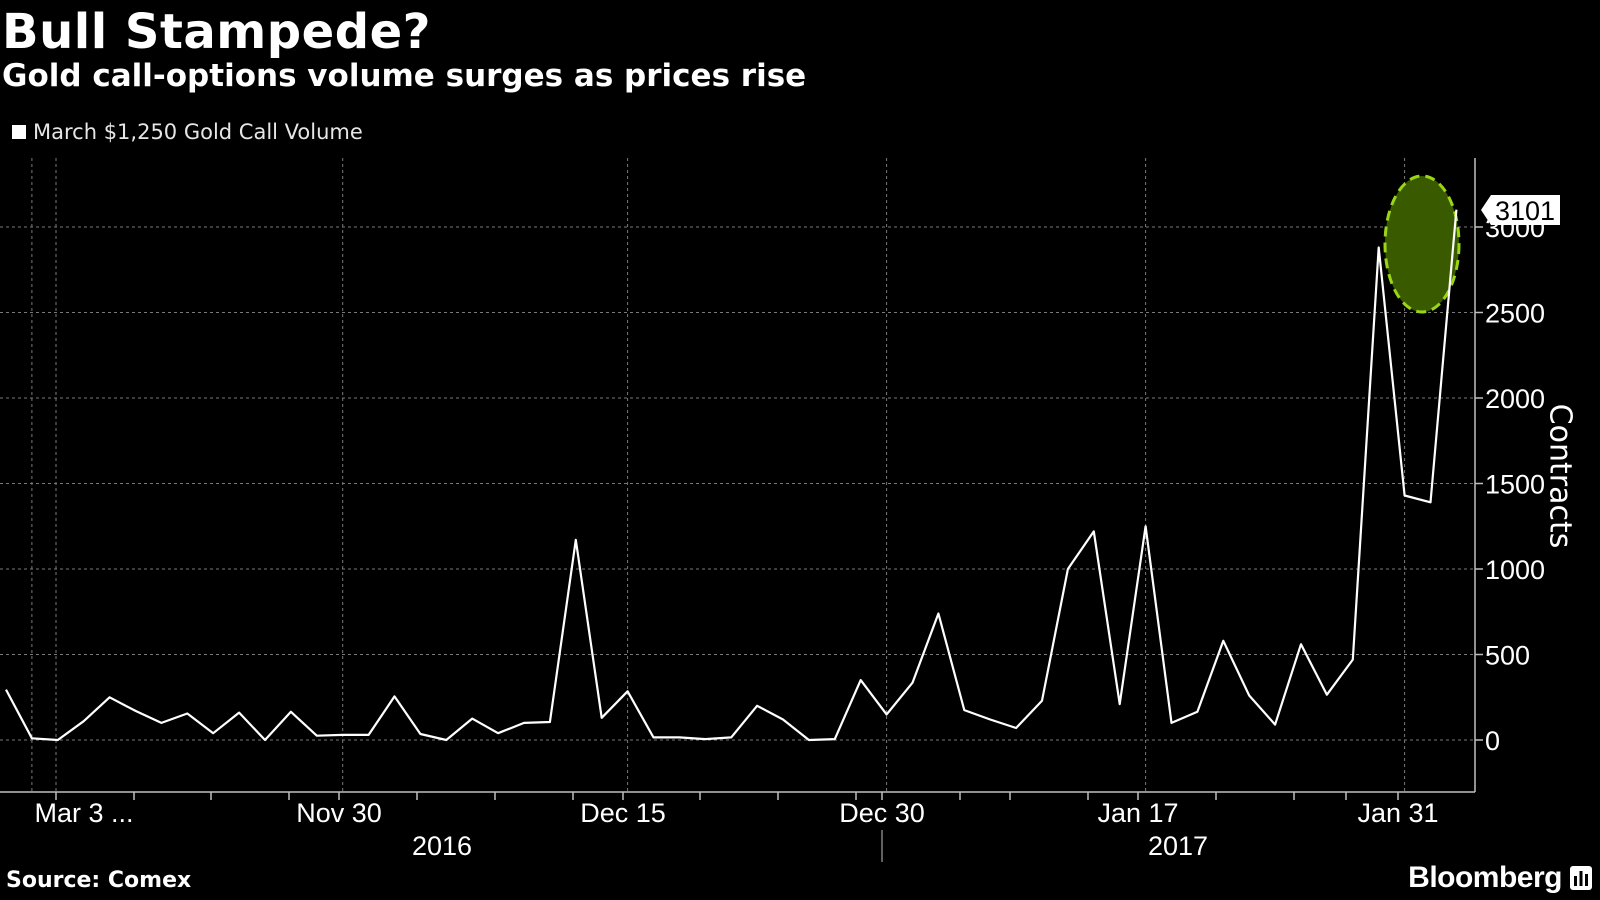 This screenshot has width=1600, height=900. Describe the element at coordinates (1397, 813) in the screenshot. I see `x-tick-label-5: Jan 31` at that location.